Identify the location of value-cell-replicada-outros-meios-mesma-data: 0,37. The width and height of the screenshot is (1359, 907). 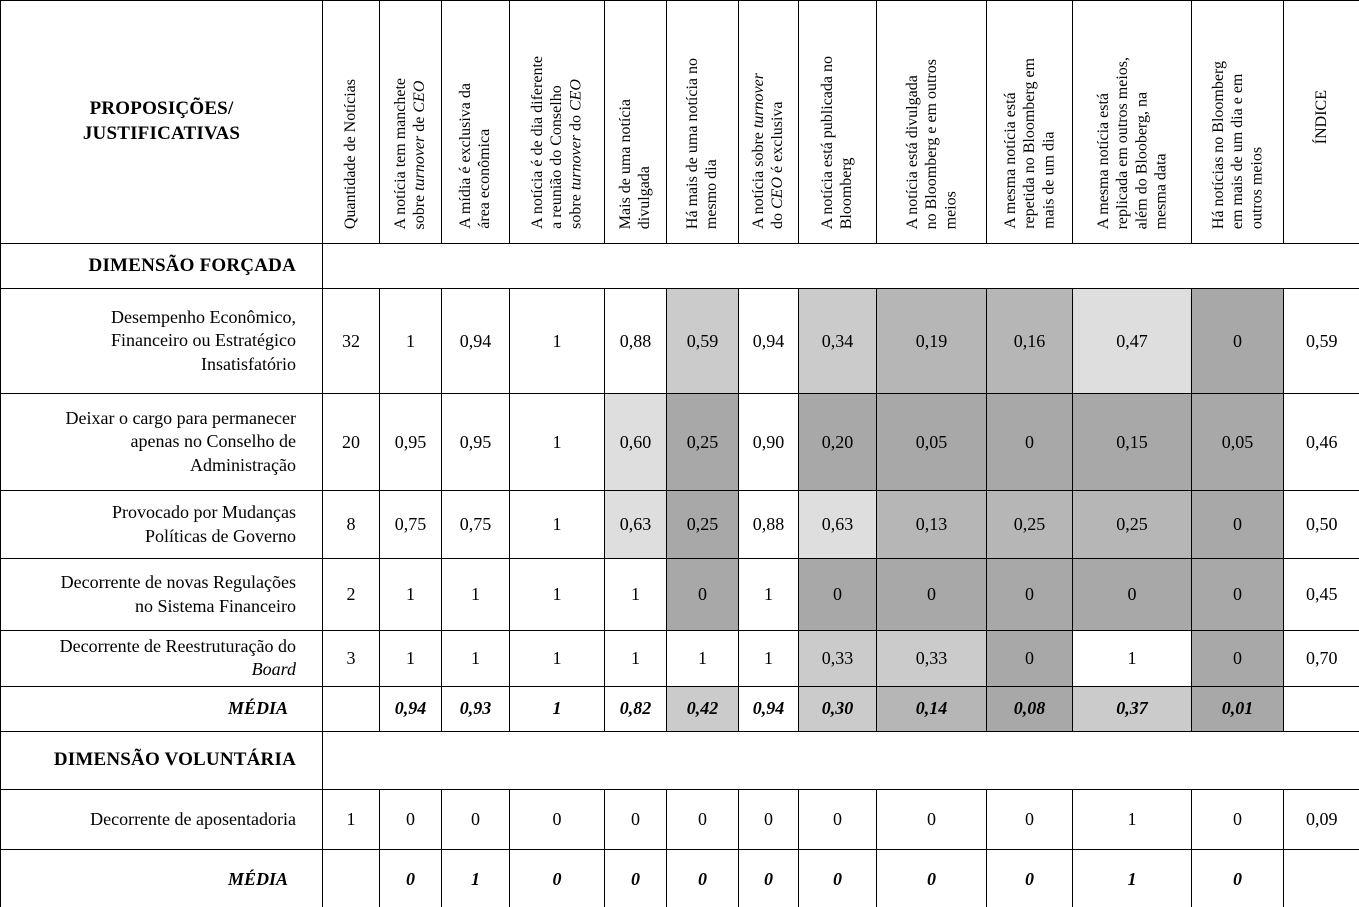
(1132, 708).